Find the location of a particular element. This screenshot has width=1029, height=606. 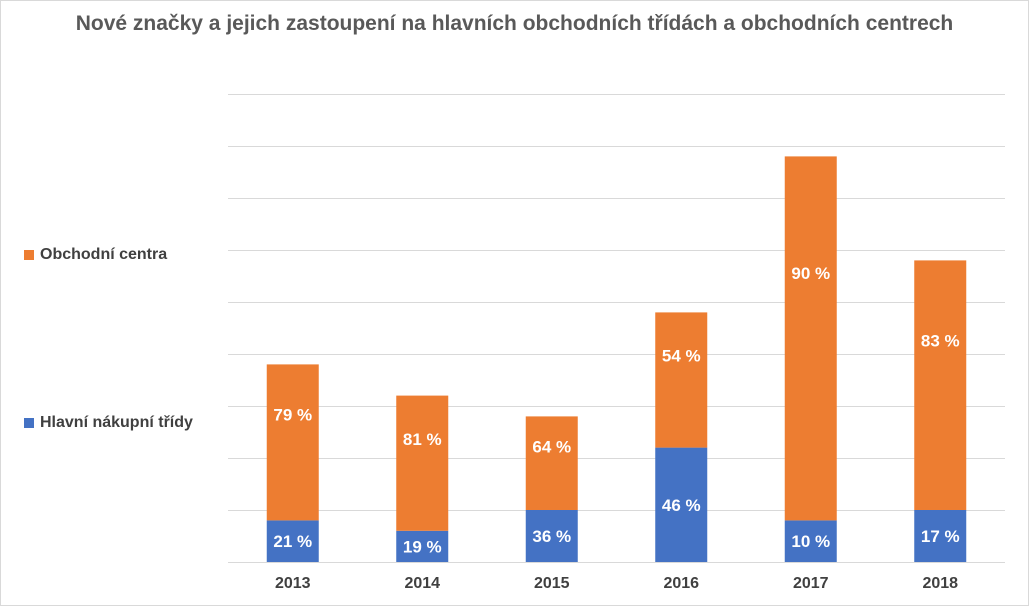

x-tick-label: 2015 is located at coordinates (552, 583).